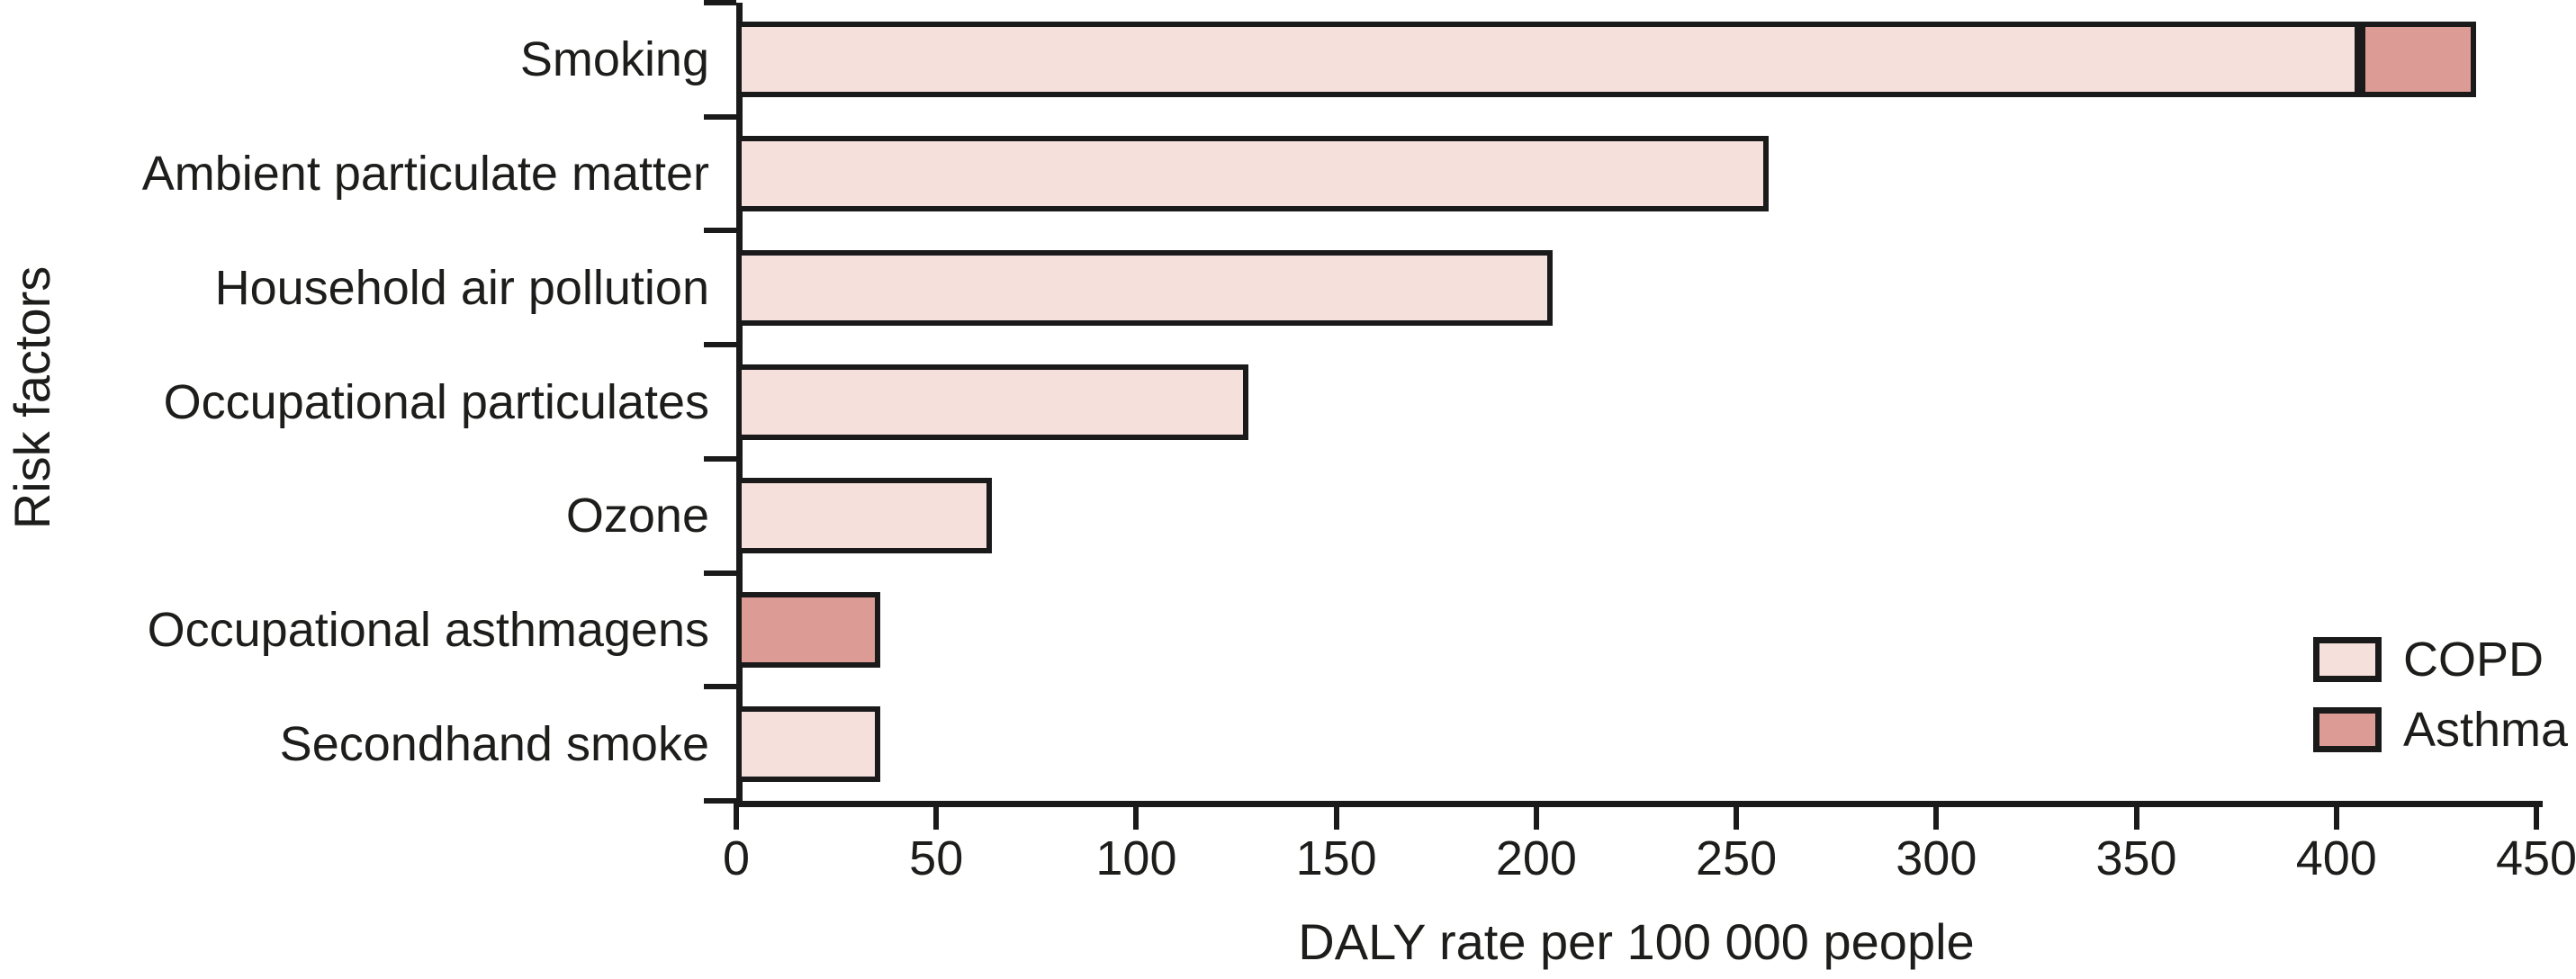  What do you see at coordinates (1336, 858) in the screenshot?
I see `x-axis-tick-label: 150` at bounding box center [1336, 858].